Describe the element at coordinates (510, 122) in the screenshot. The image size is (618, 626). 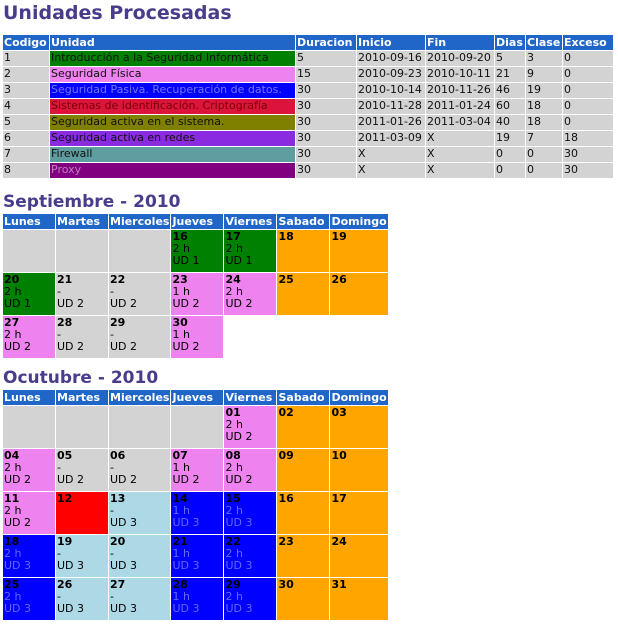
I see `units-cell-dias: 40` at that location.